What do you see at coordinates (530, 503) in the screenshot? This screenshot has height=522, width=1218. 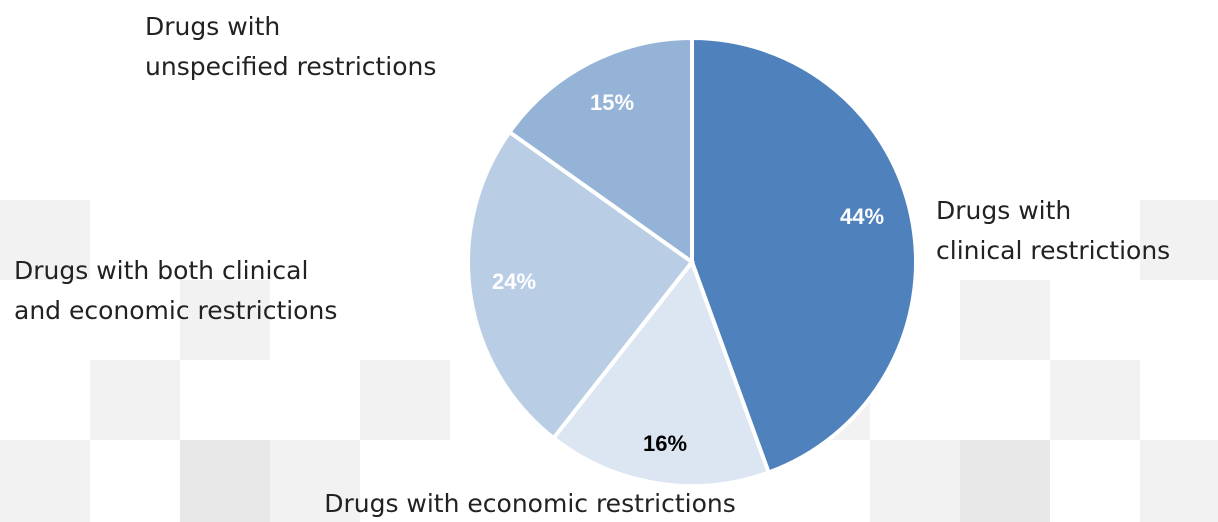 I see `category-label: Drugs with economic restrictions` at bounding box center [530, 503].